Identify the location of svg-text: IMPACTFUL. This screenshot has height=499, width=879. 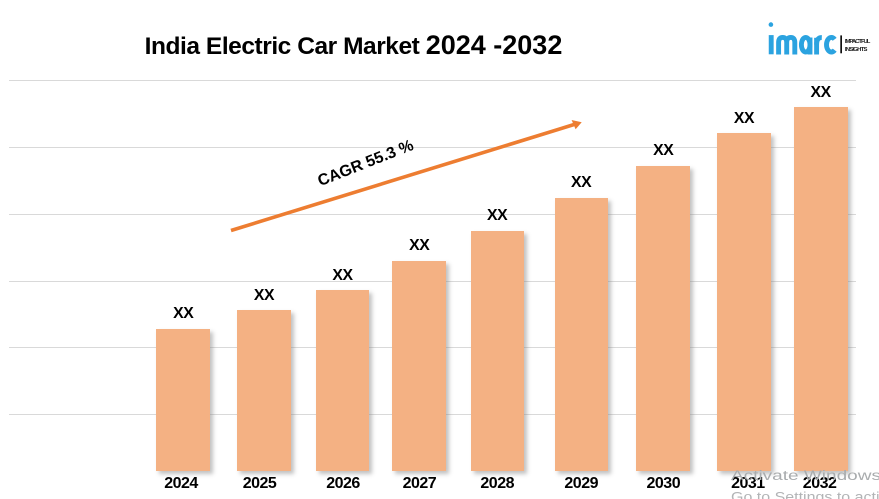
(858, 42).